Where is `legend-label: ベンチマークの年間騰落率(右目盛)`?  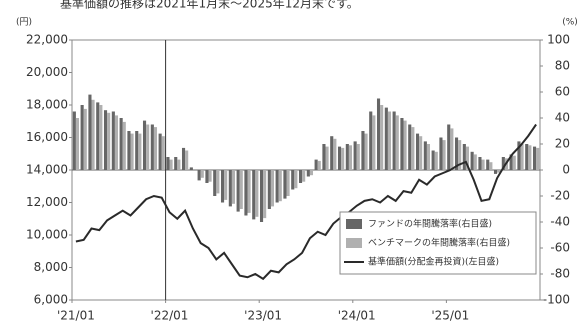 legend-label: ベンチマークの年間騰落率(右目盛) is located at coordinates (439, 243).